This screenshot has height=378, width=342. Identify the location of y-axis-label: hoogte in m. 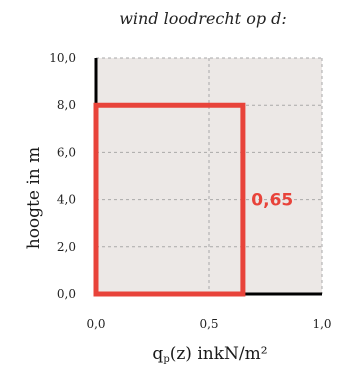
(34, 198).